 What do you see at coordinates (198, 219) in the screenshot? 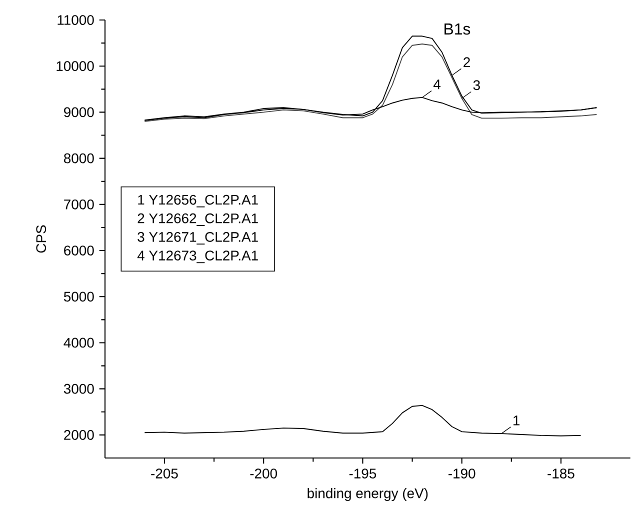
I see `annotation: 2 Y12662_CL2P.A1` at bounding box center [198, 219].